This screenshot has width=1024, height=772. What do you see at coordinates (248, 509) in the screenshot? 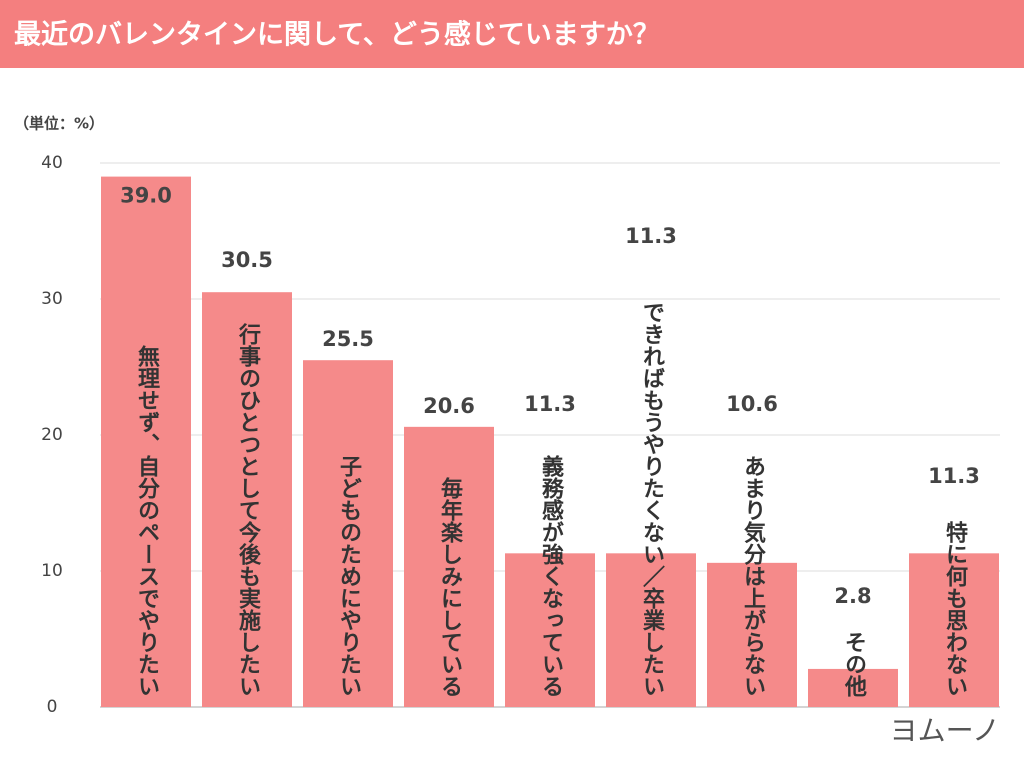
I see `category-label: 行事のひとつとして今後も実施したい` at bounding box center [248, 509].